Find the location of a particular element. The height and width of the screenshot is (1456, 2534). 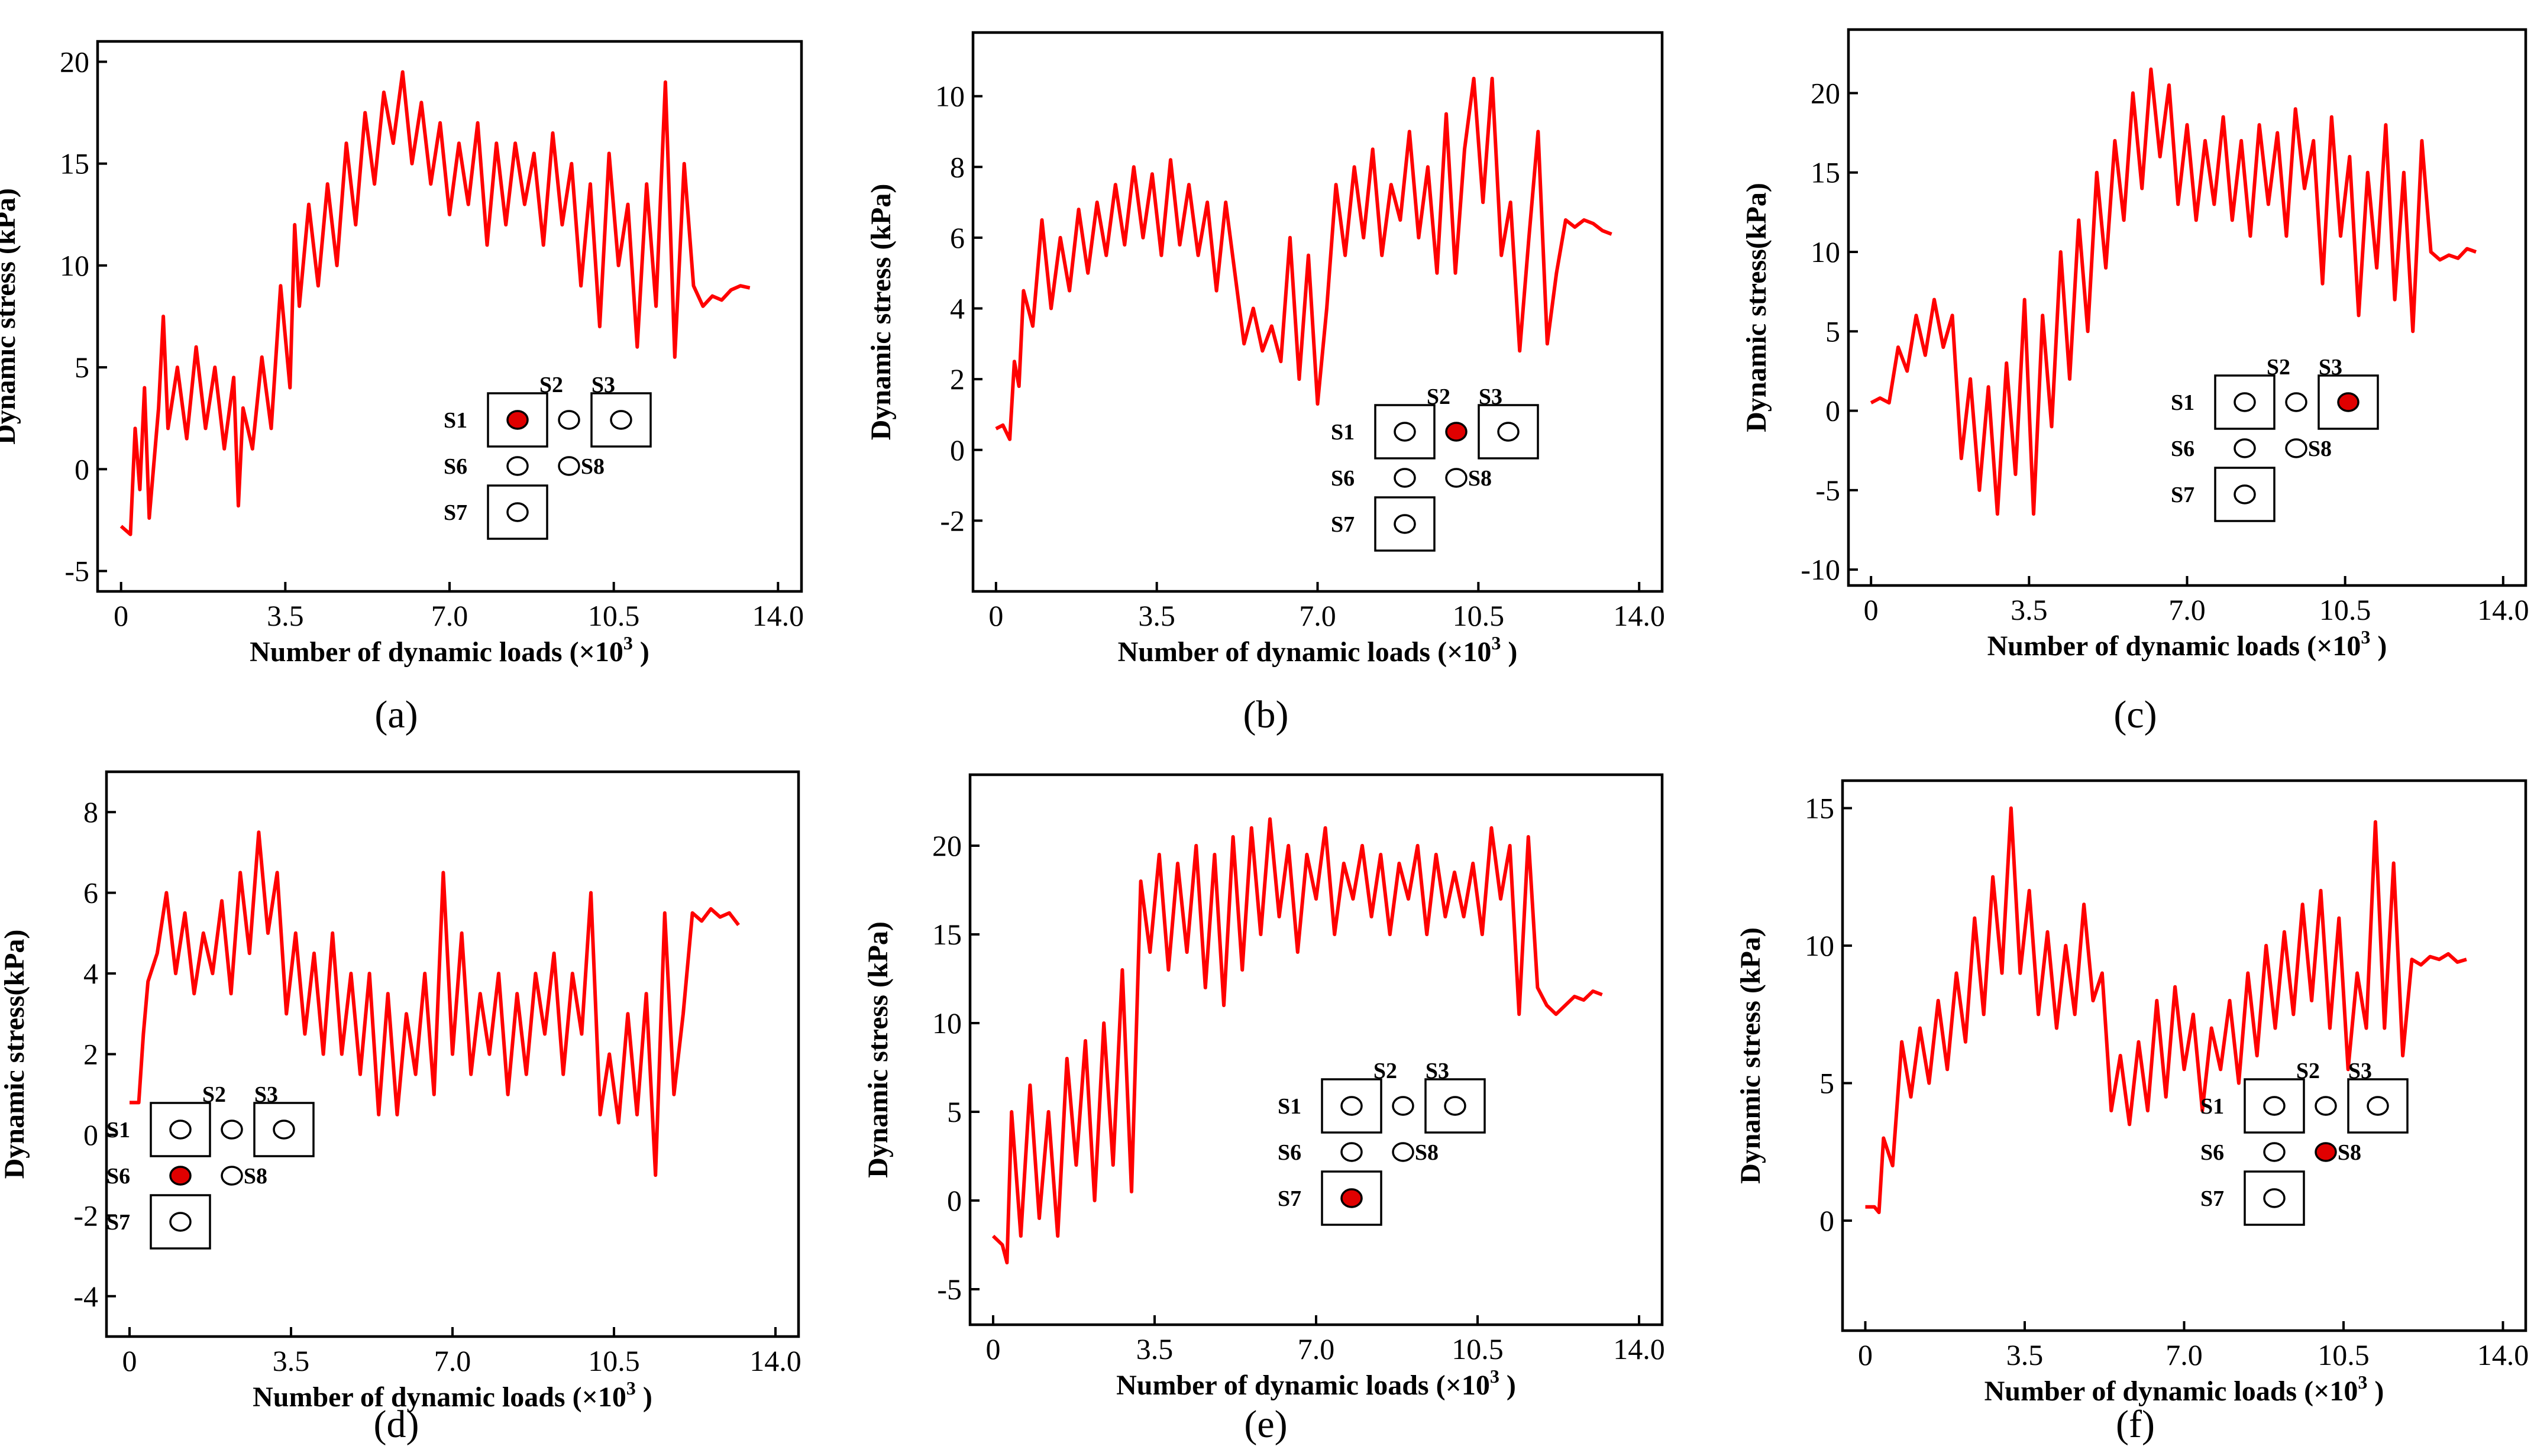

series-line-s1 is located at coordinates (435, 303).